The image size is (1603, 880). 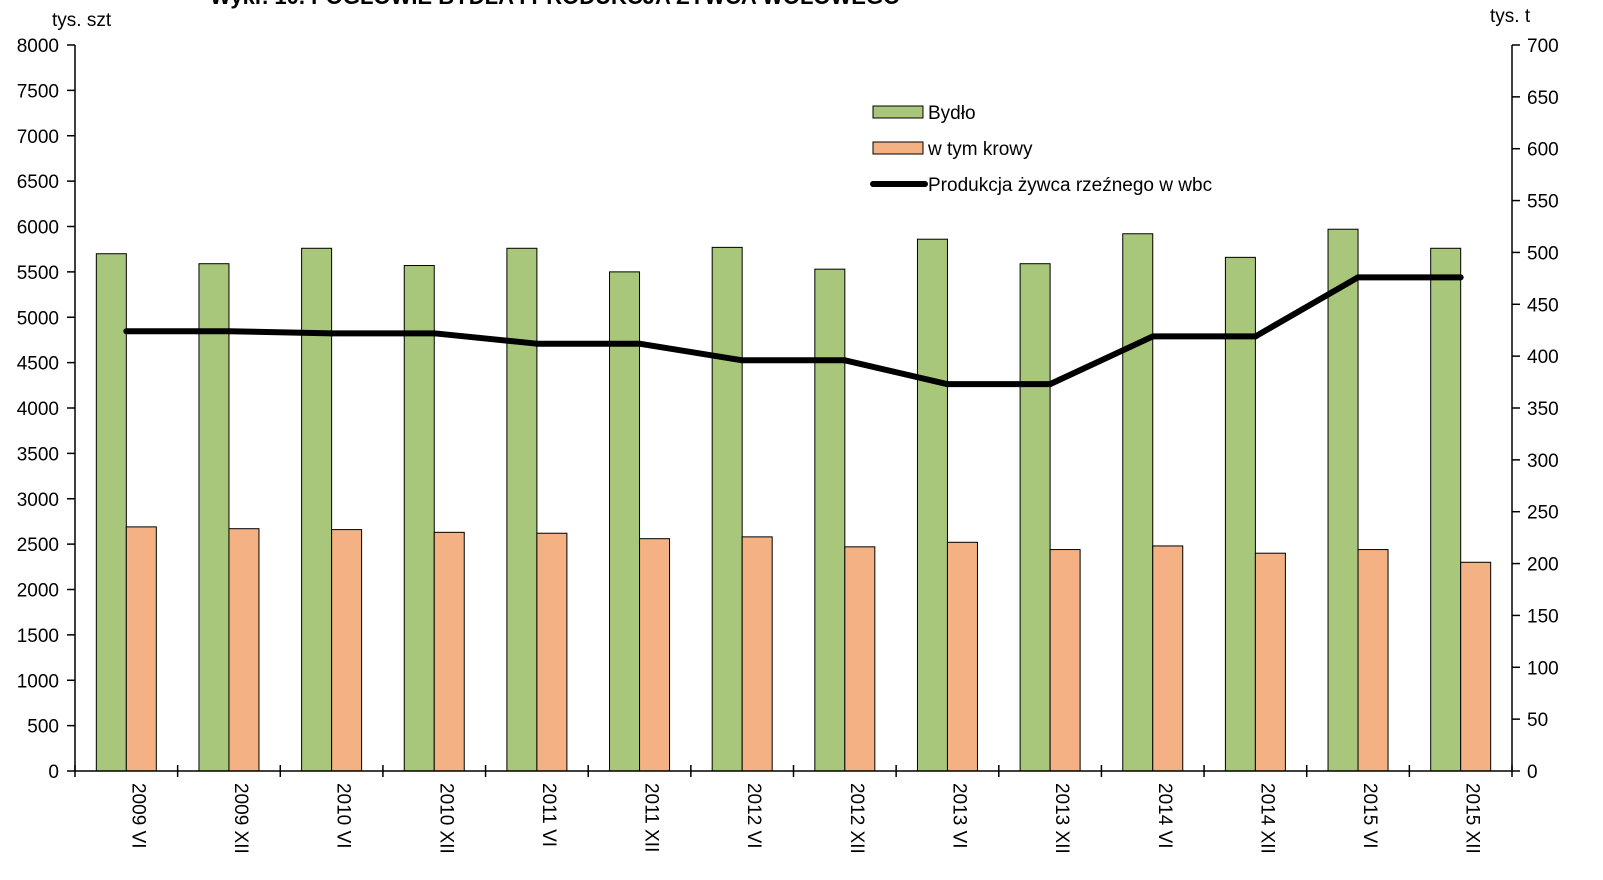 What do you see at coordinates (38, 545) in the screenshot?
I see `left-tick-label-2500: 2500` at bounding box center [38, 545].